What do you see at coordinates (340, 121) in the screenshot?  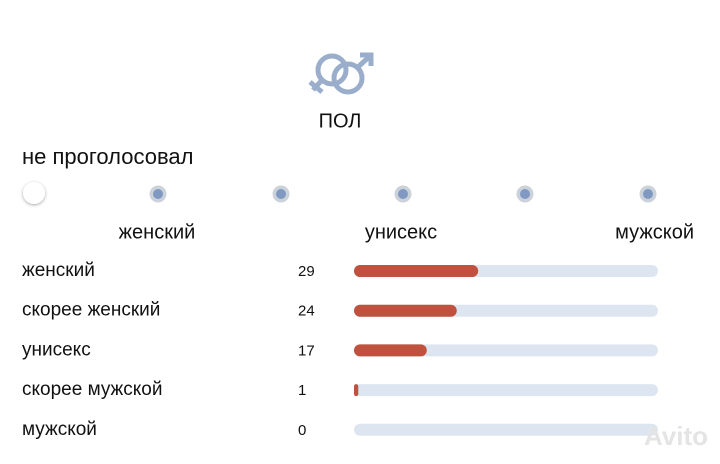 I see `title: ПОЛ` at bounding box center [340, 121].